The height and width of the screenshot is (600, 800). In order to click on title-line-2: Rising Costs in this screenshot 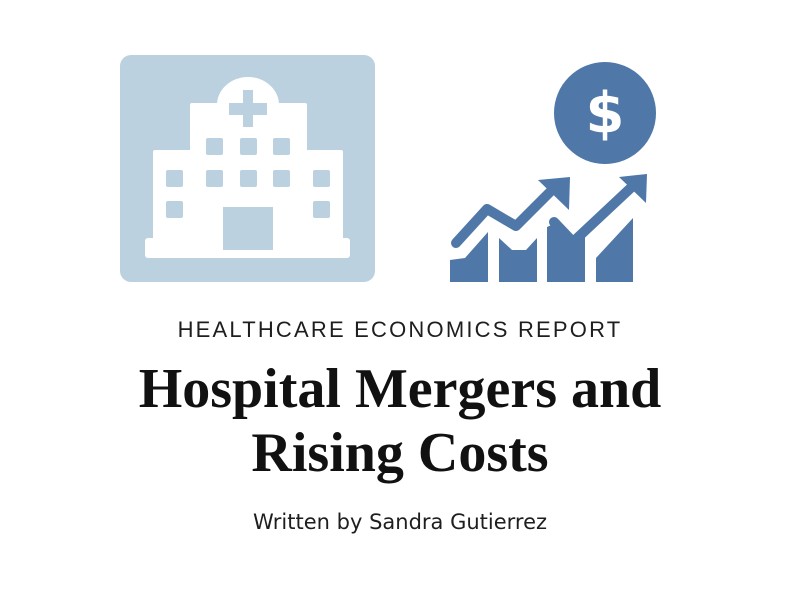, I will do `click(400, 453)`.